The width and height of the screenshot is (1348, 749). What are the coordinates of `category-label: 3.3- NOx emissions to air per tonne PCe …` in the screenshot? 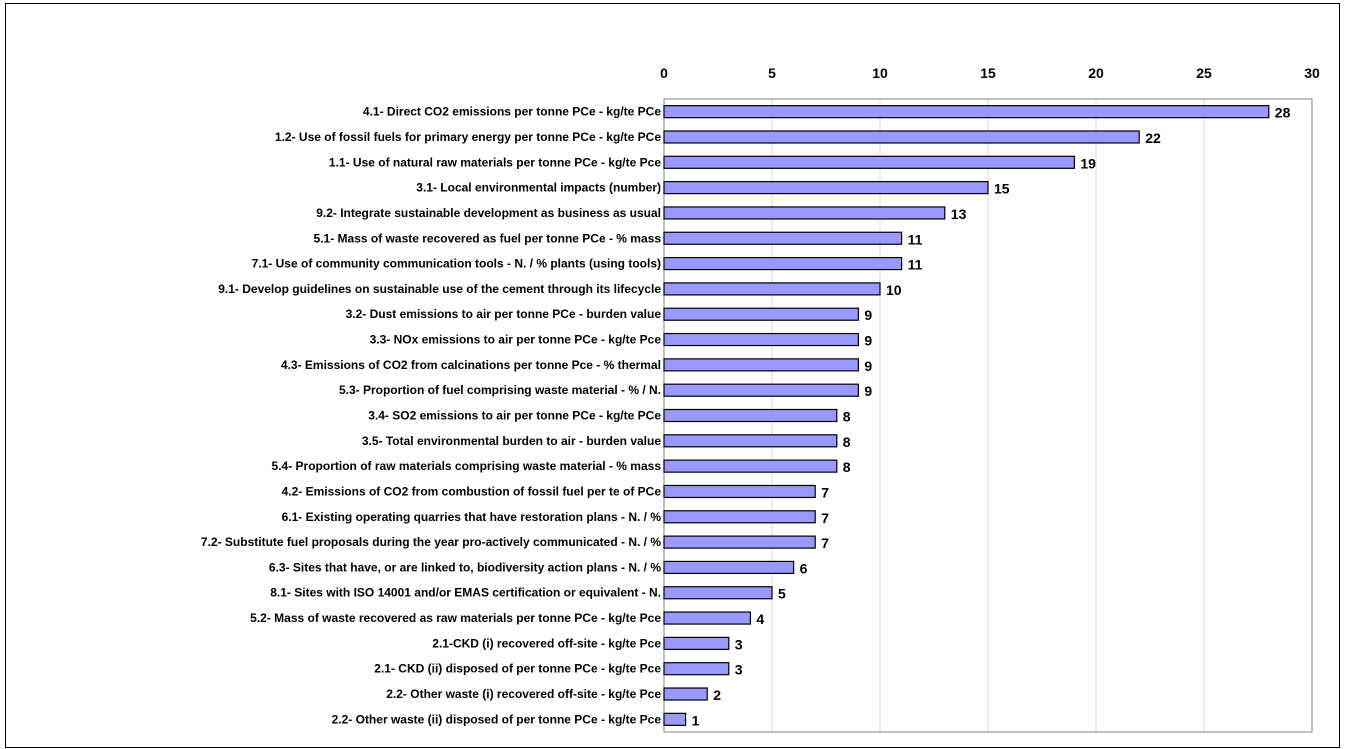 It's located at (516, 340).